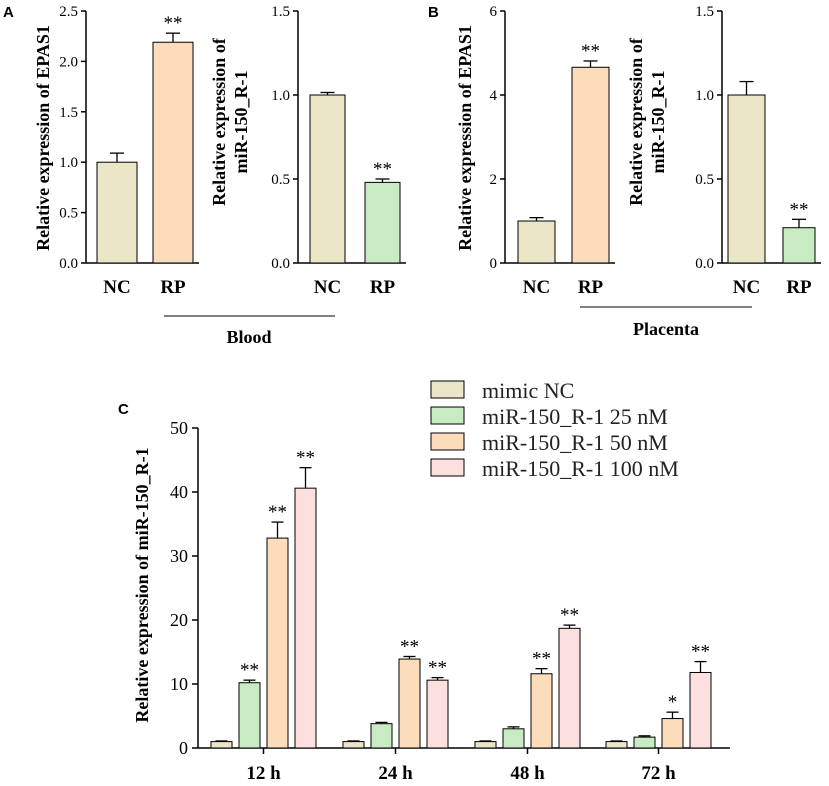  I want to click on a2-ylabel-line2: miR-150_R-1, so click(241, 122).